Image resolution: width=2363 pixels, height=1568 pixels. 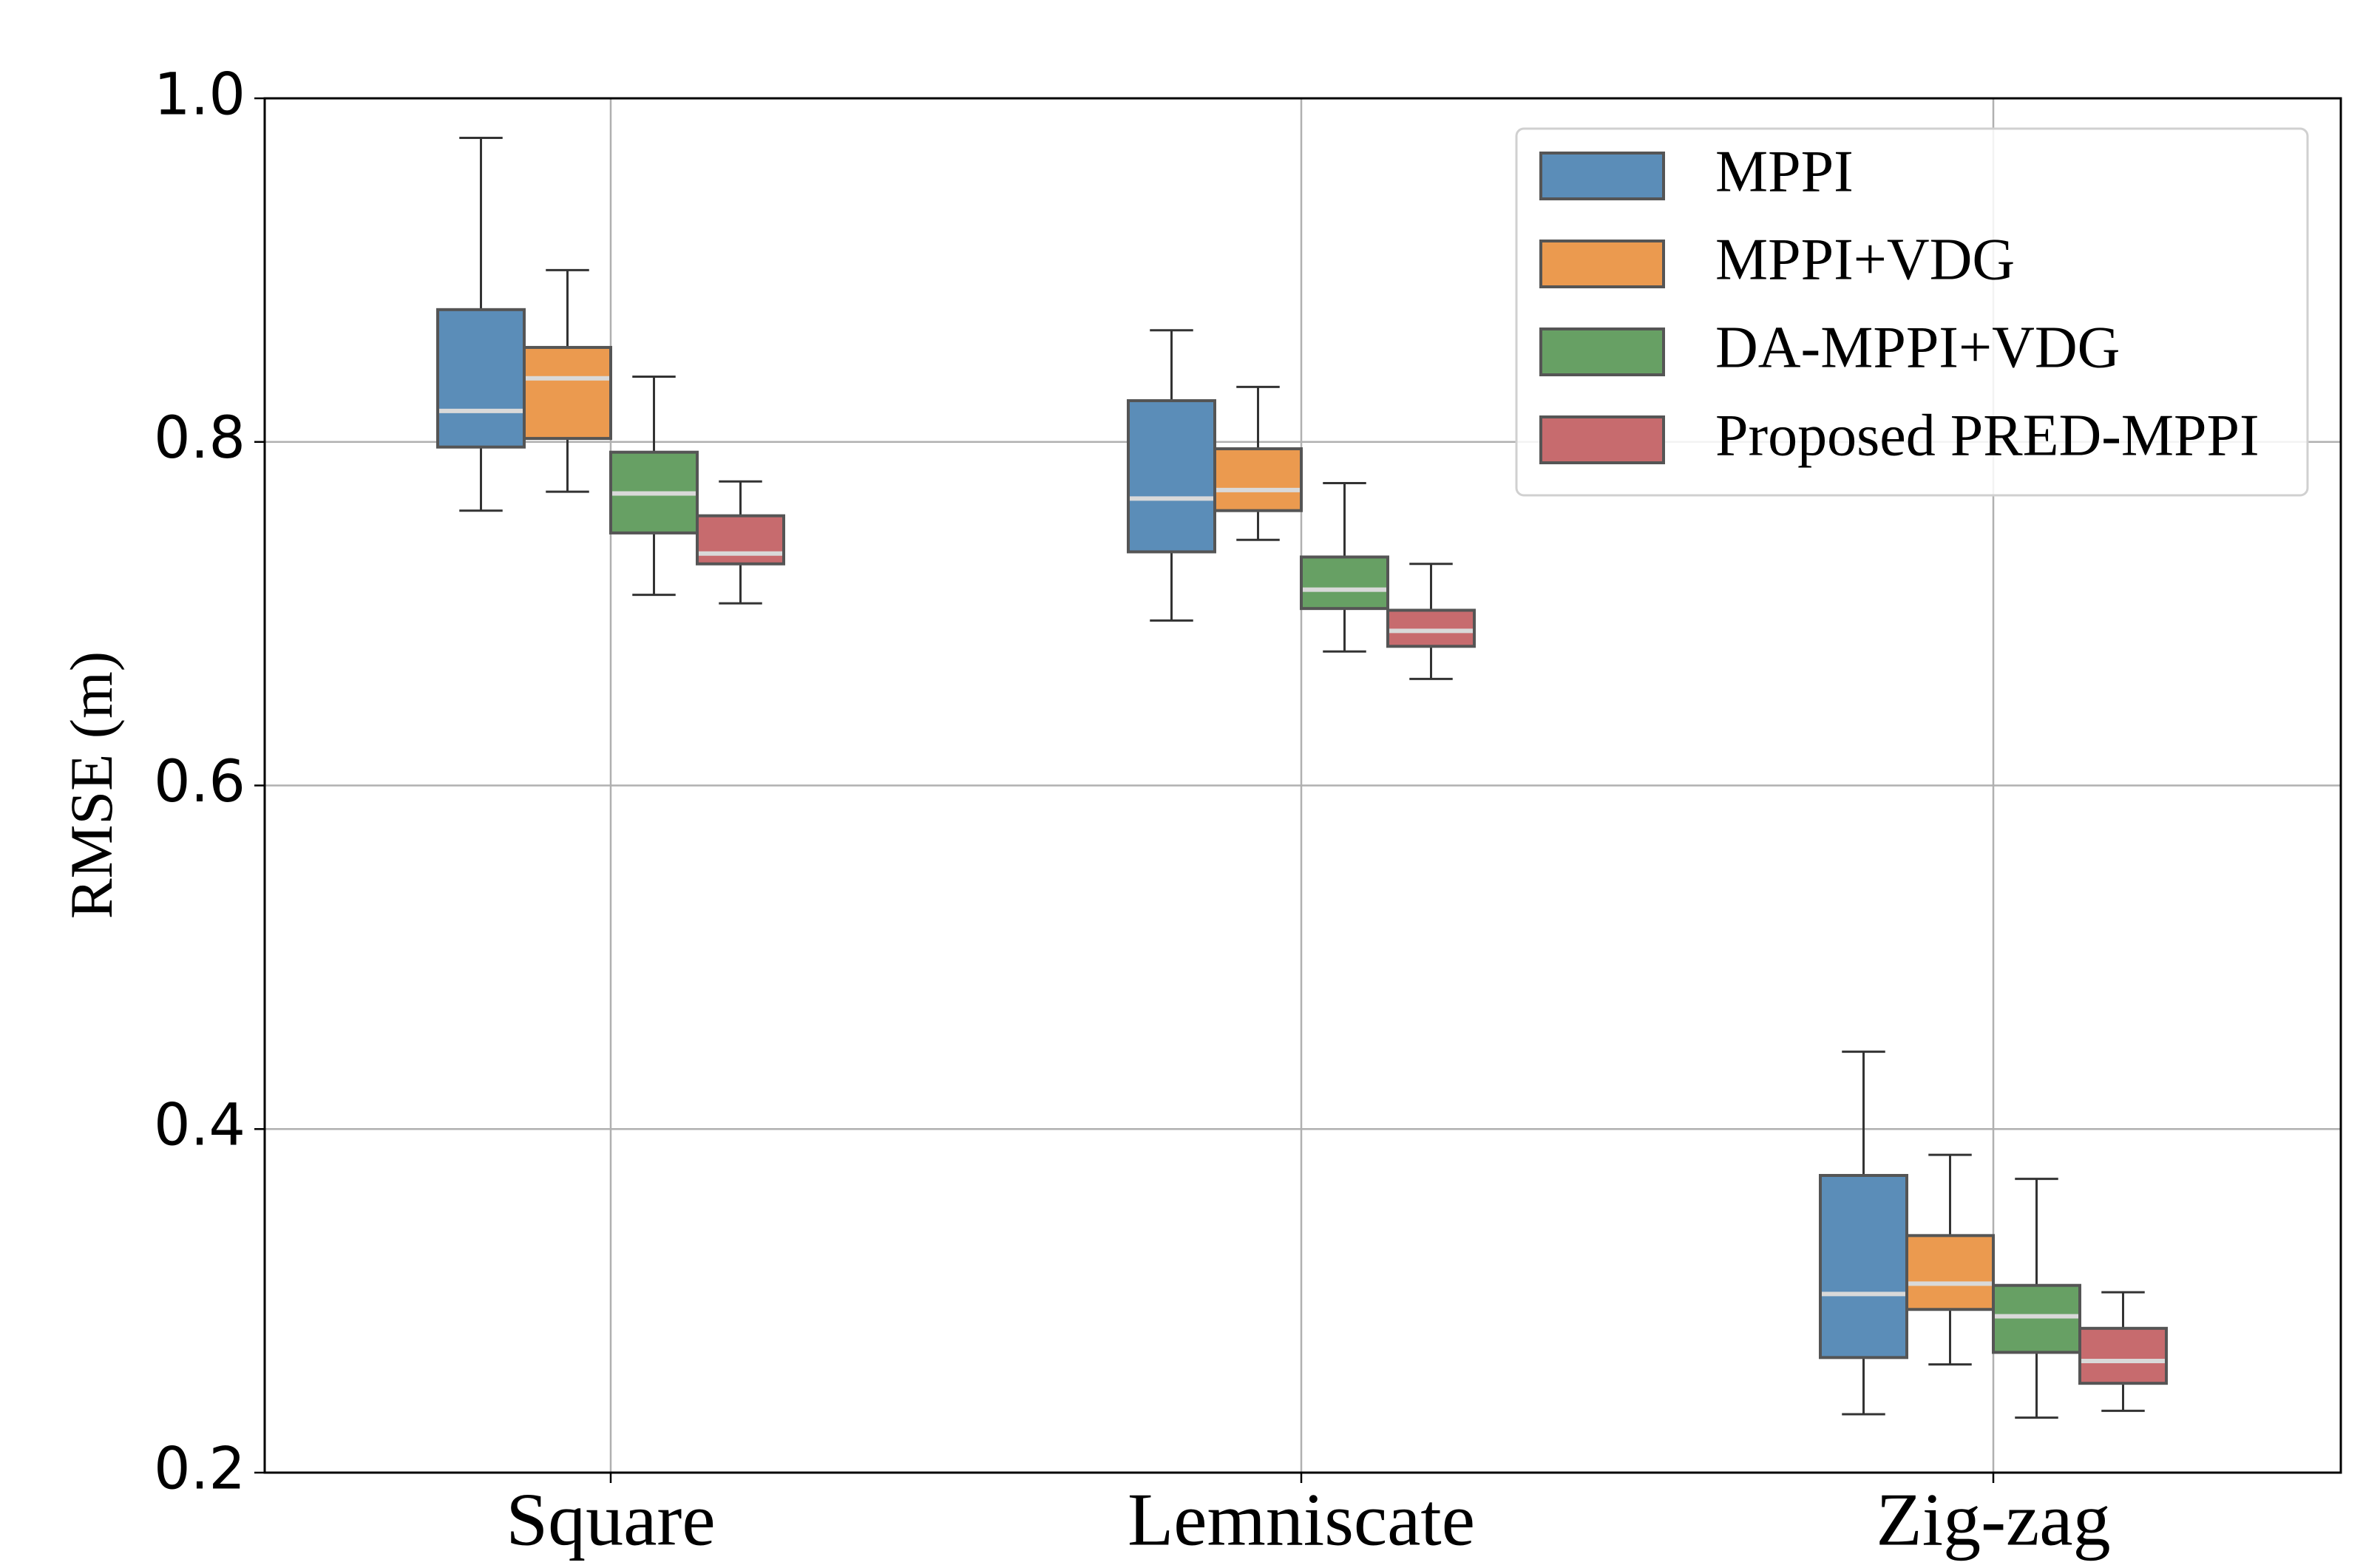 What do you see at coordinates (1917, 347) in the screenshot?
I see `legend-label: DA-MPPI+VDG` at bounding box center [1917, 347].